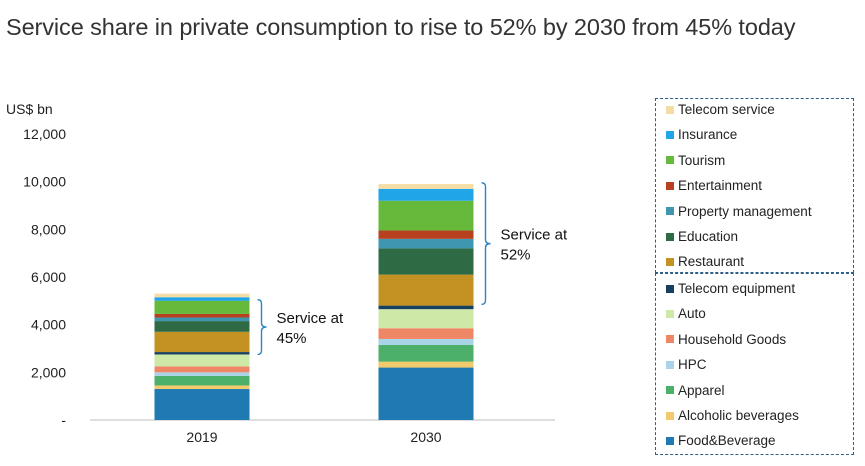 Image resolution: width=865 pixels, height=466 pixels. What do you see at coordinates (692, 314) in the screenshot?
I see `legend-label: Auto` at bounding box center [692, 314].